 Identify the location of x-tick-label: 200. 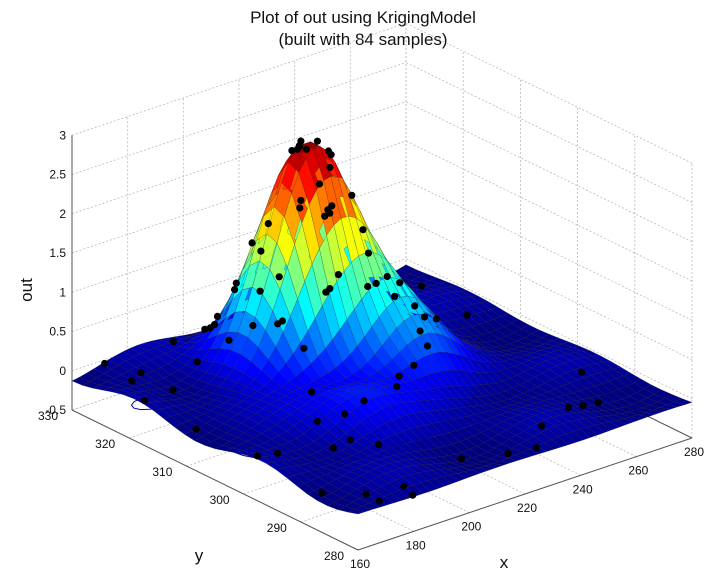
(471, 527).